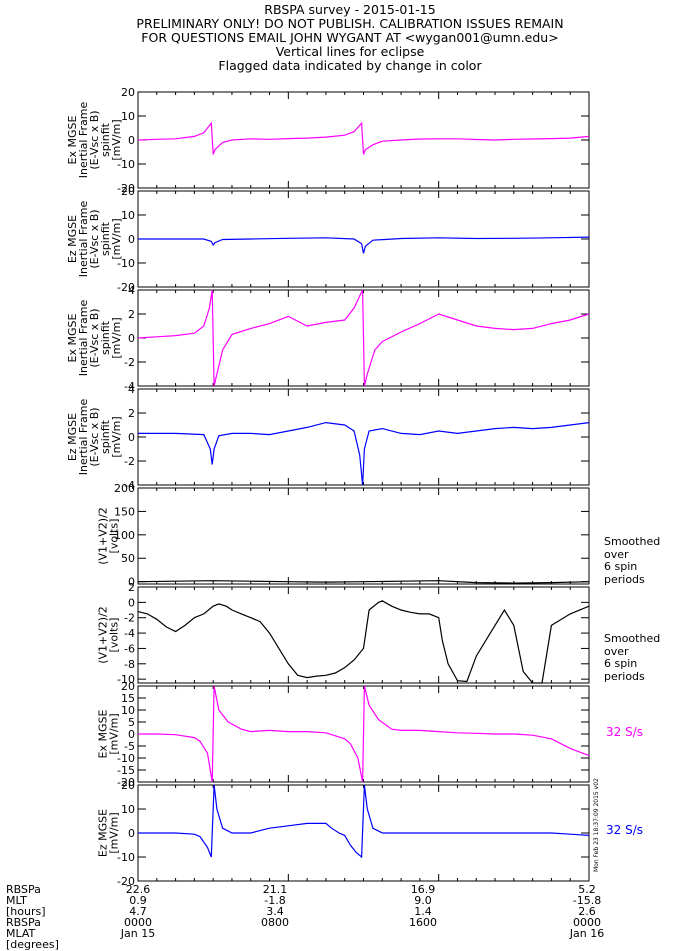 The width and height of the screenshot is (700, 951). What do you see at coordinates (124, 535) in the screenshot?
I see `y-tick-label: 100` at bounding box center [124, 535].